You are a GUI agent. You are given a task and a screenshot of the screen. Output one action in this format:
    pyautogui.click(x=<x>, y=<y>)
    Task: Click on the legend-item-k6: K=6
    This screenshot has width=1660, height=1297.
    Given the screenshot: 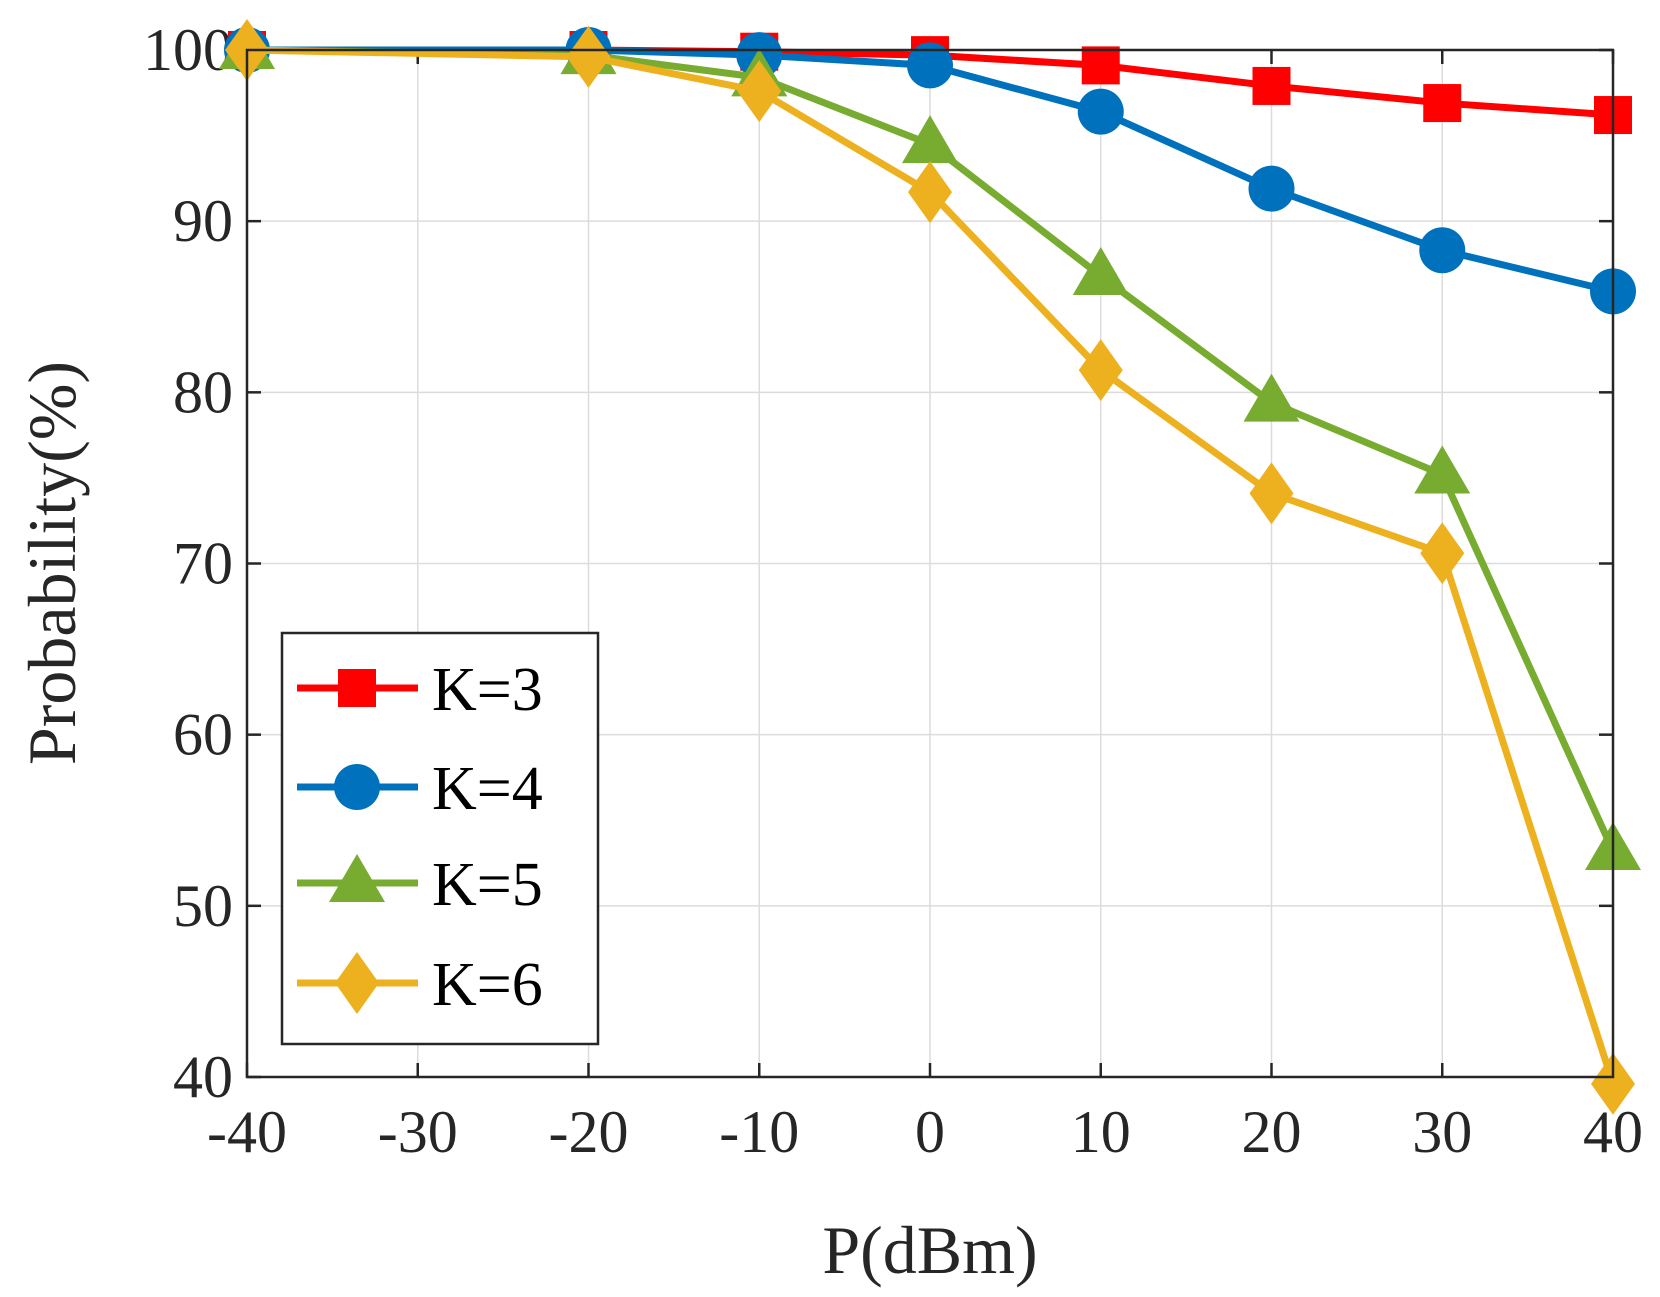 What is the action you would take?
    pyautogui.click(x=420, y=985)
    